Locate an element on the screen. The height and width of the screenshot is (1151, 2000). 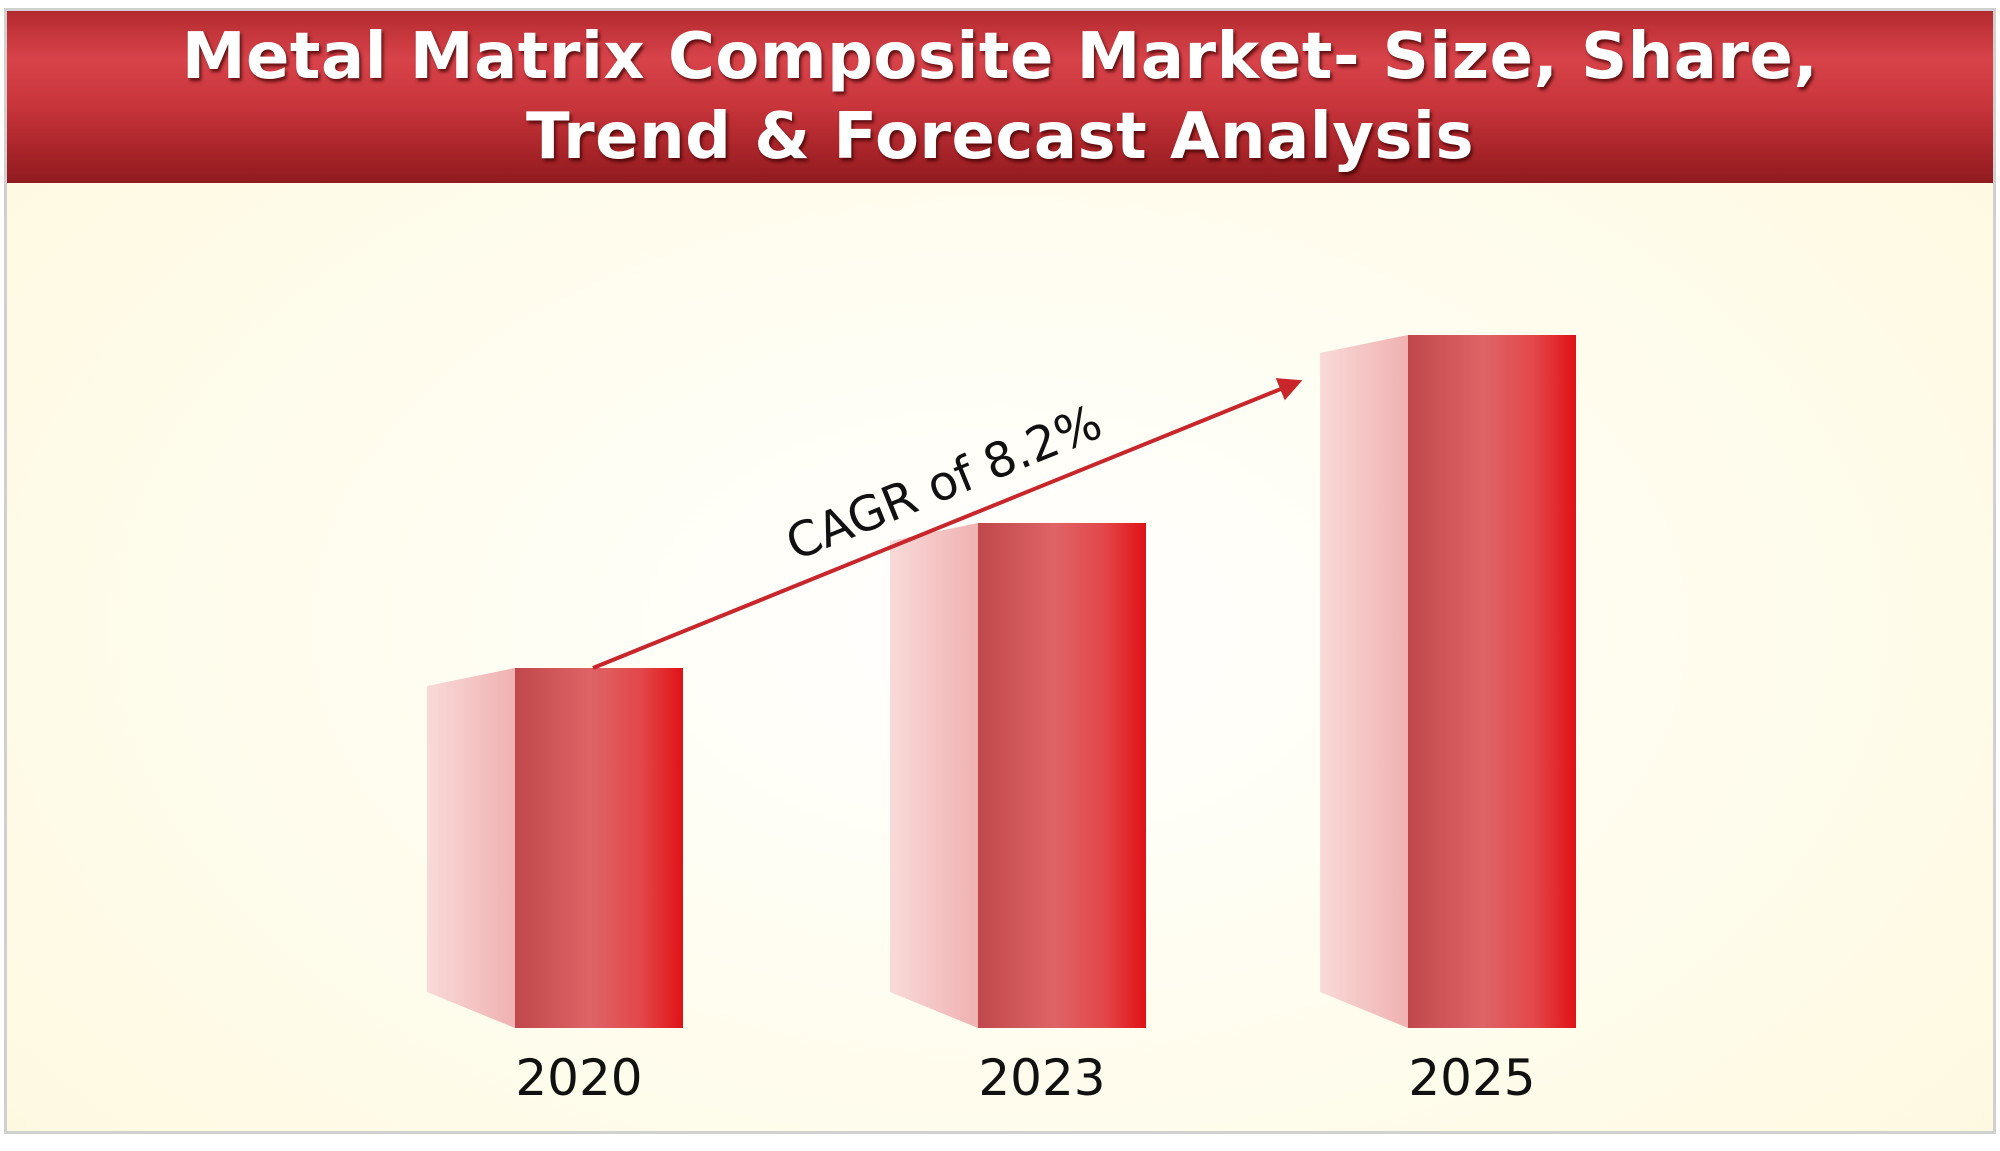
bar-2023 is located at coordinates (1062, 775).